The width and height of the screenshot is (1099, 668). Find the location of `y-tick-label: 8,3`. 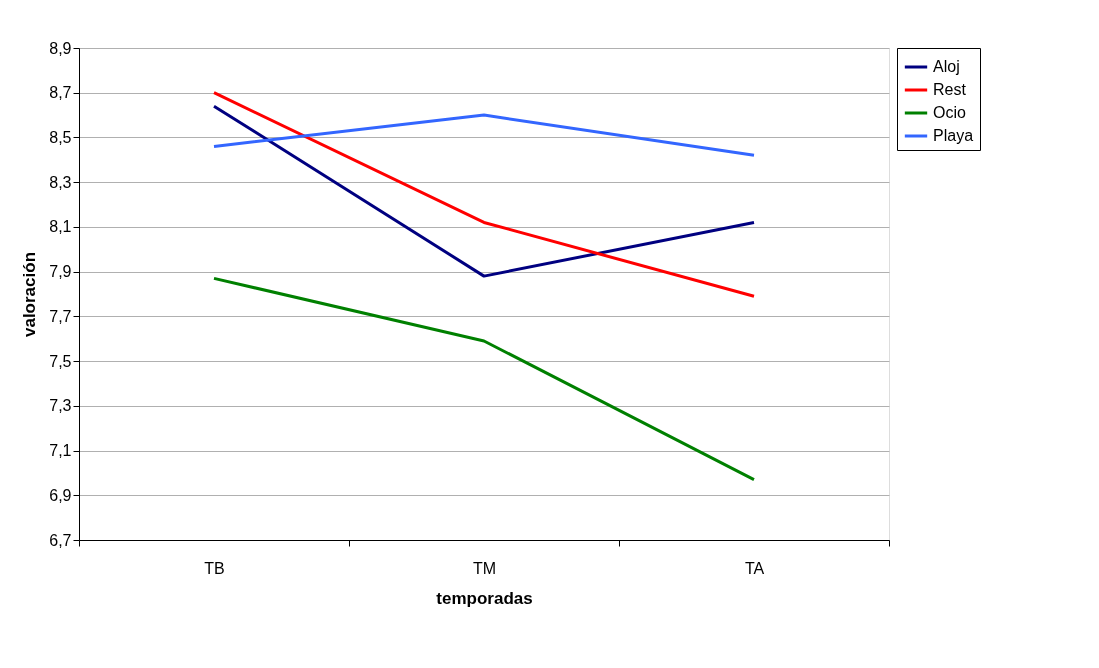

y-tick-label: 8,3 is located at coordinates (60, 182).